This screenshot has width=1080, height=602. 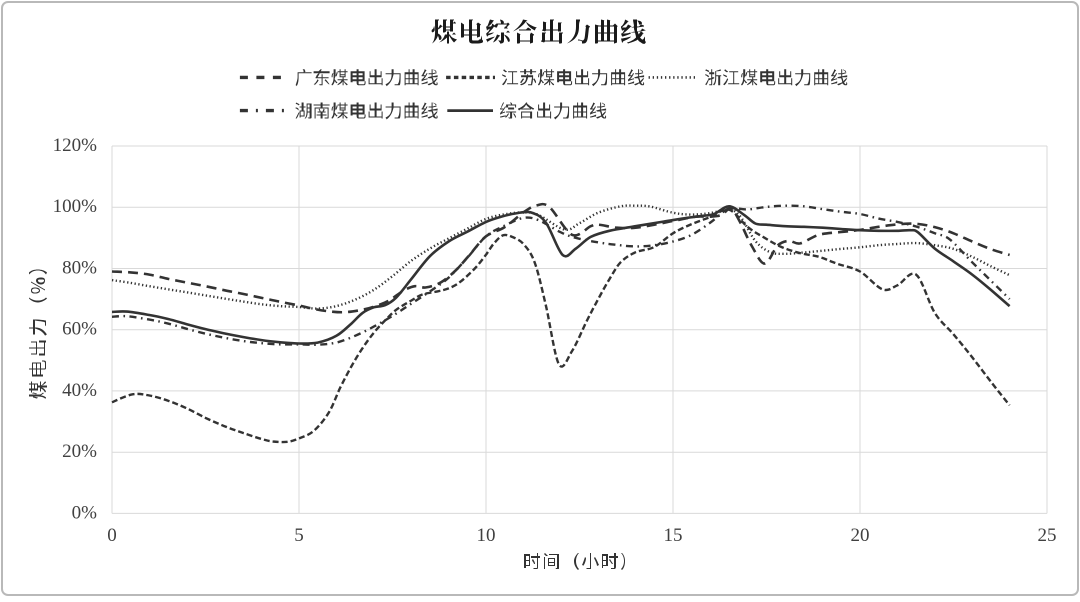 What do you see at coordinates (299, 535) in the screenshot?
I see `svg-text: 5` at bounding box center [299, 535].